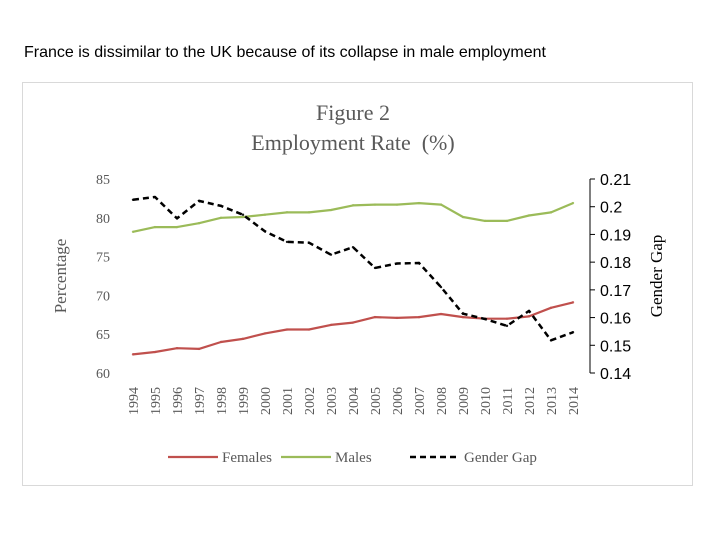 The image size is (720, 540). Describe the element at coordinates (486, 401) in the screenshot. I see `x-tick-label: 2010` at that location.